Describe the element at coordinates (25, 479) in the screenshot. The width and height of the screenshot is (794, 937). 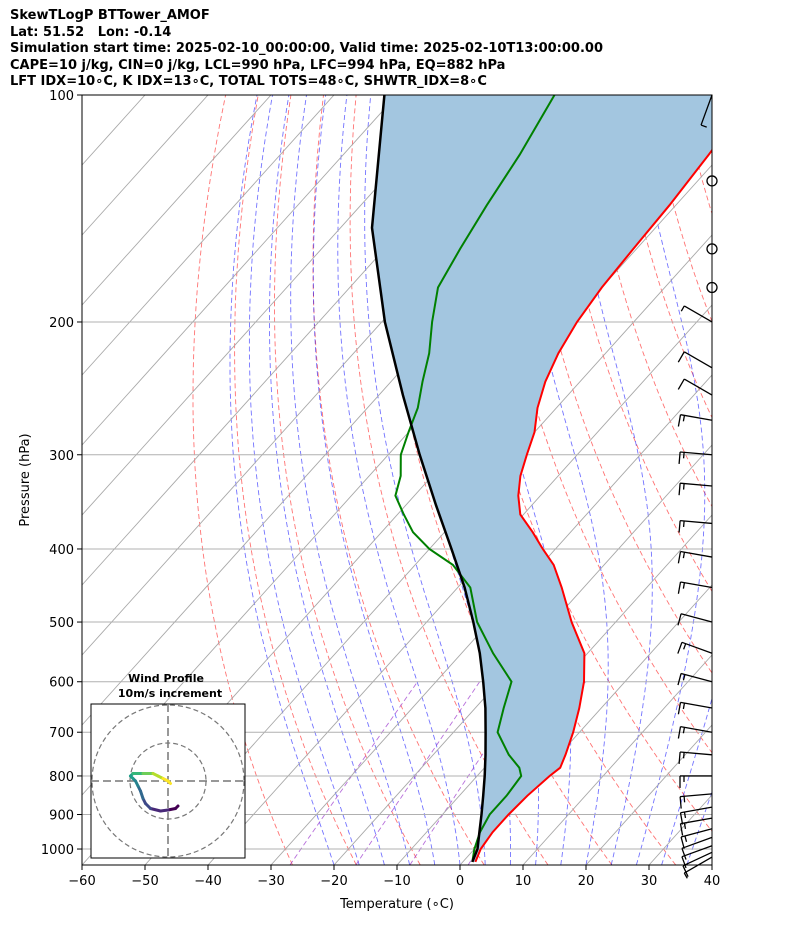
I see `y-axis-label: Pressure (hPa)` at that location.